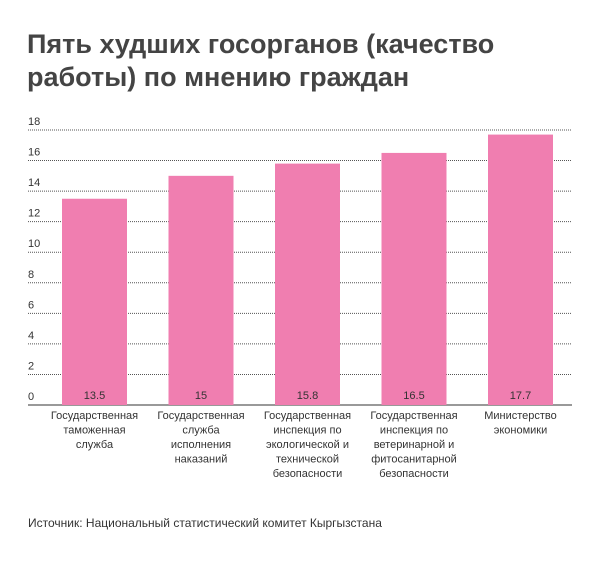 This screenshot has height=563, width=600. I want to click on category-label-line: наказаний, so click(201, 460).